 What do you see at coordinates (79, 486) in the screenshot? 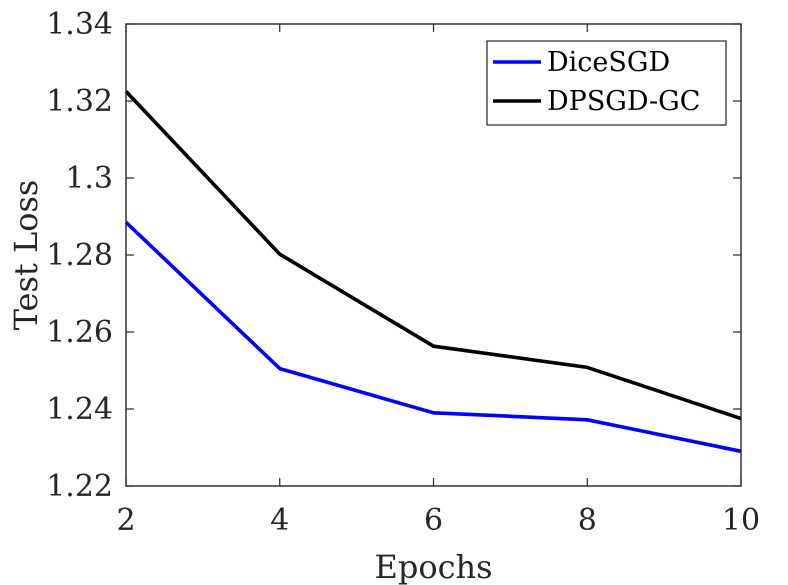
I see `y-tick-label: 1.22` at bounding box center [79, 486].